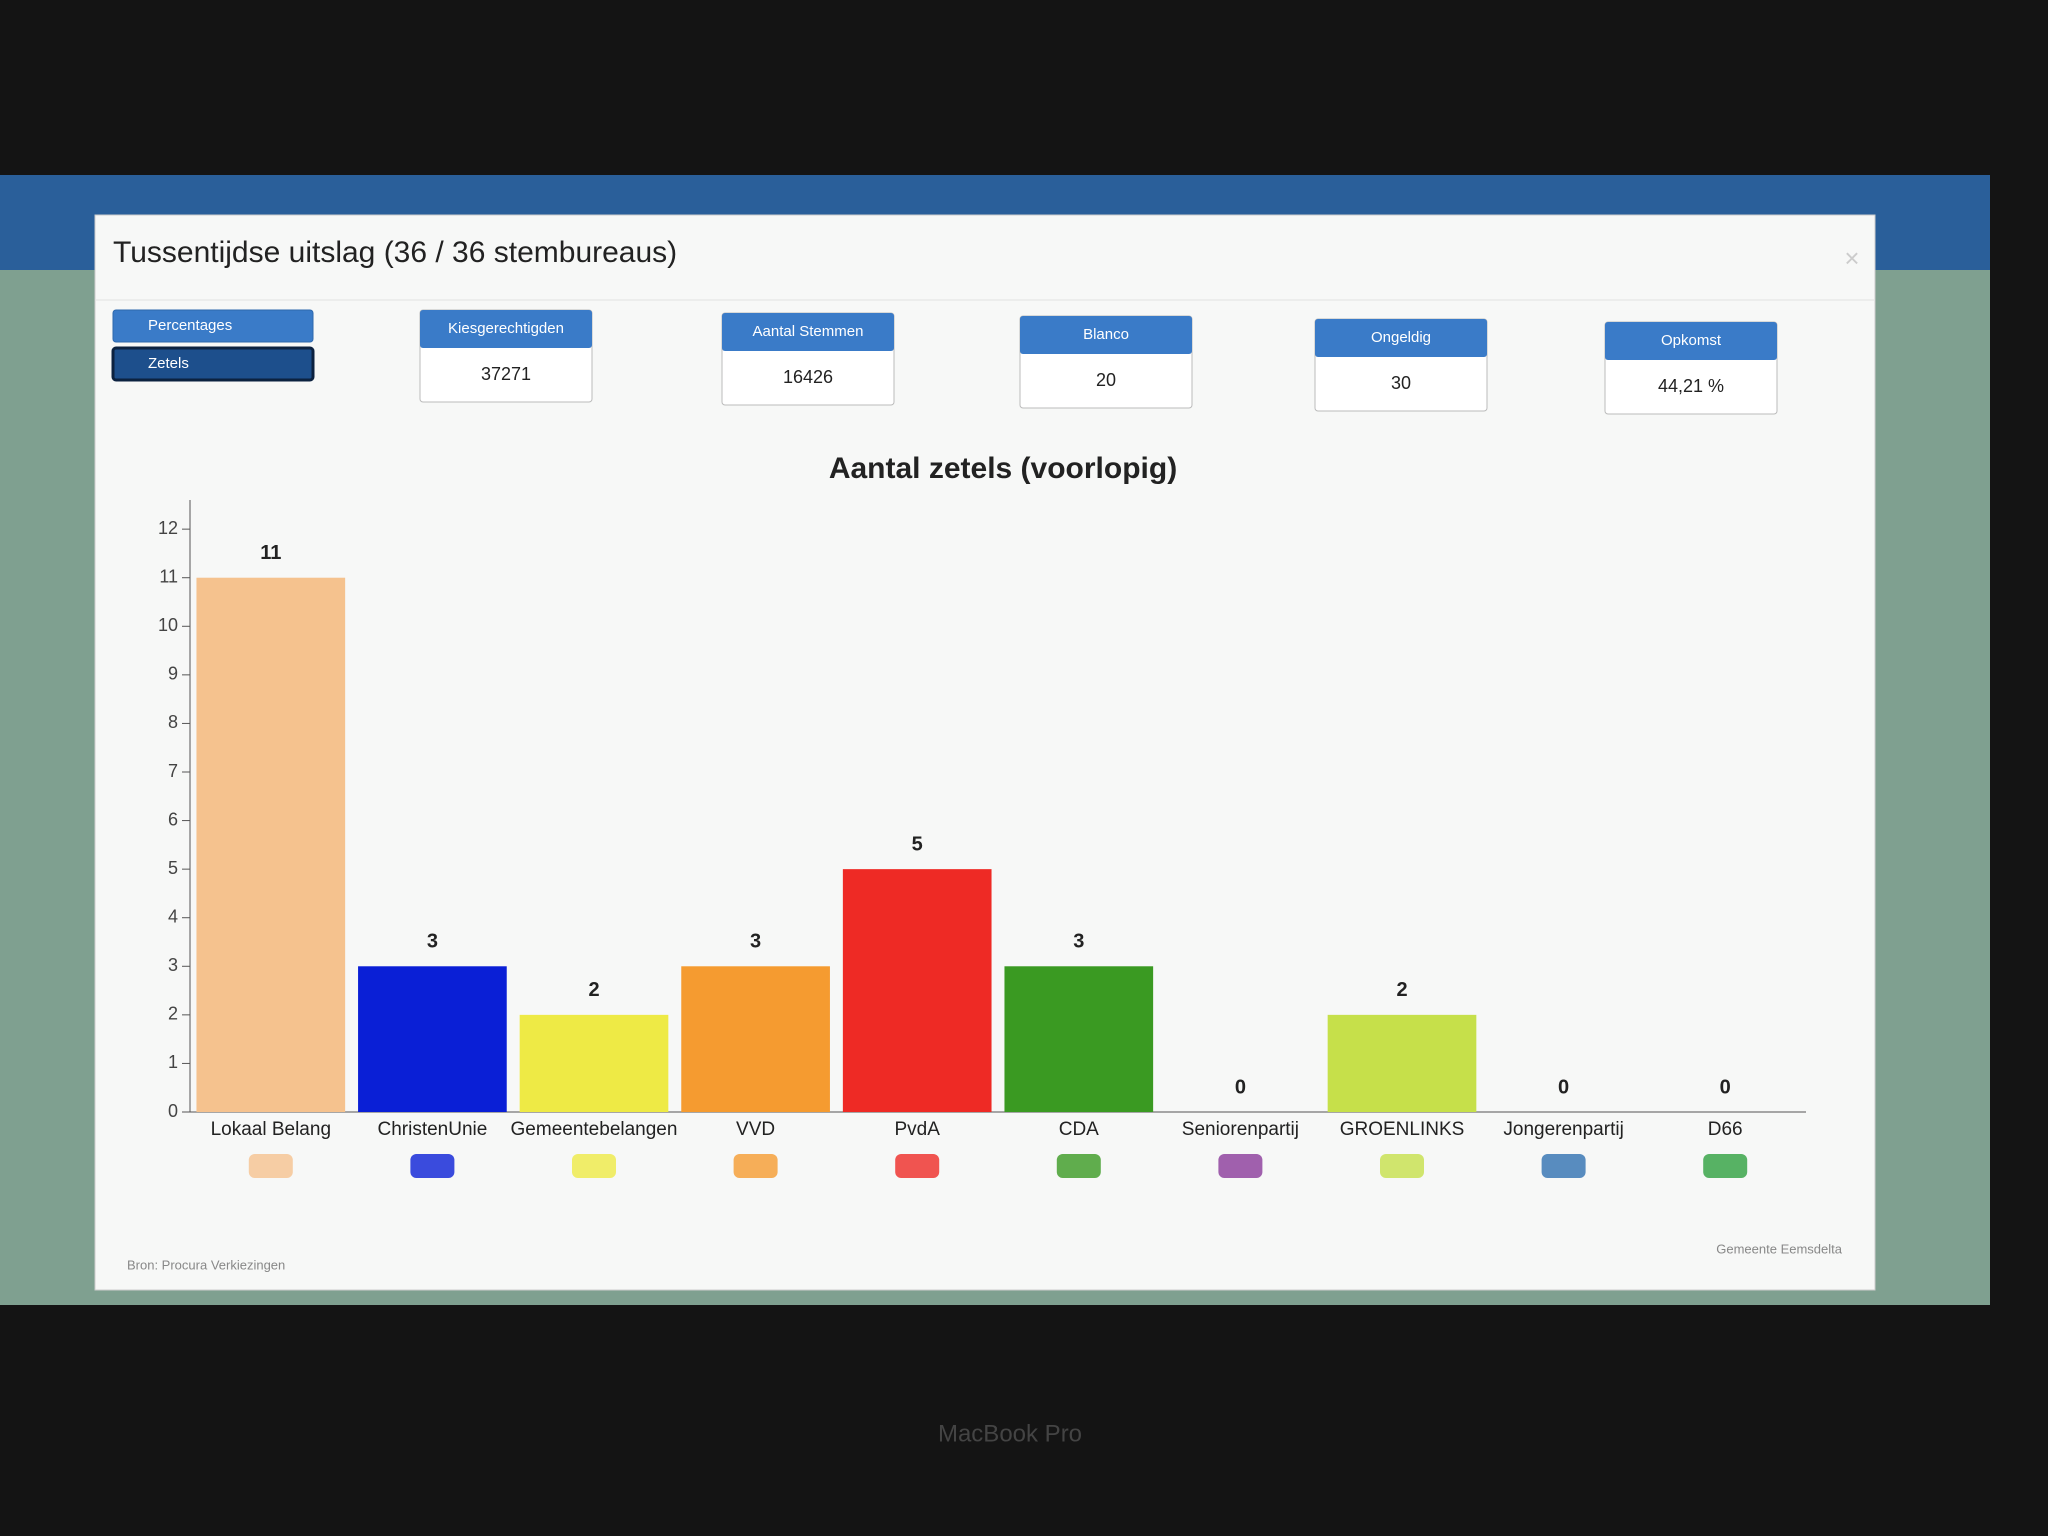 This screenshot has width=2048, height=1536. Describe the element at coordinates (506, 374) in the screenshot. I see `stat-value: 37271` at that location.